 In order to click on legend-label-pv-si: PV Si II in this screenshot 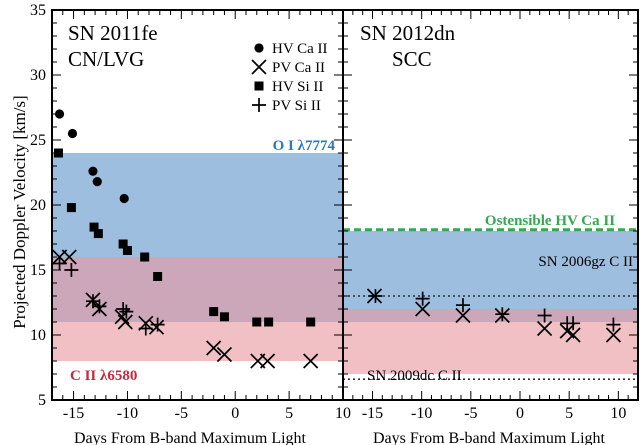, I will do `click(296, 106)`.